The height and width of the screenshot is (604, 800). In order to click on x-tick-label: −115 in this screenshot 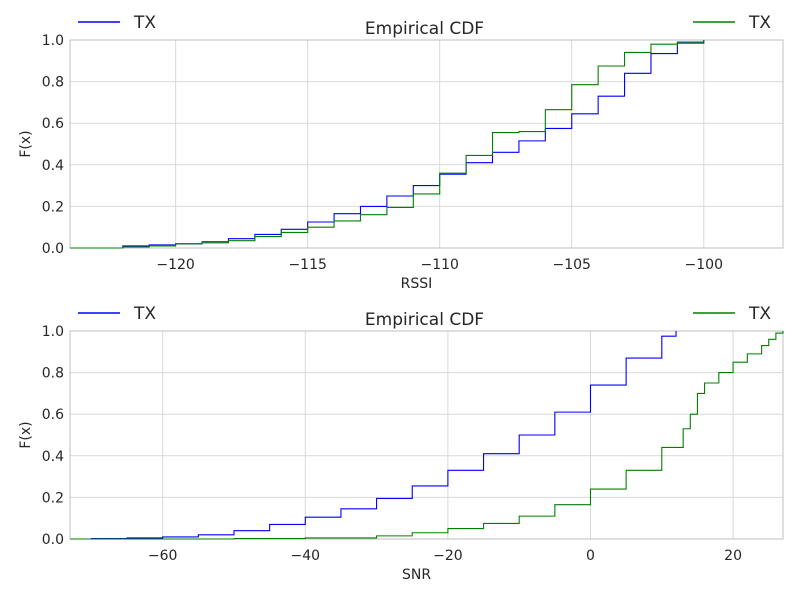, I will do `click(307, 265)`.